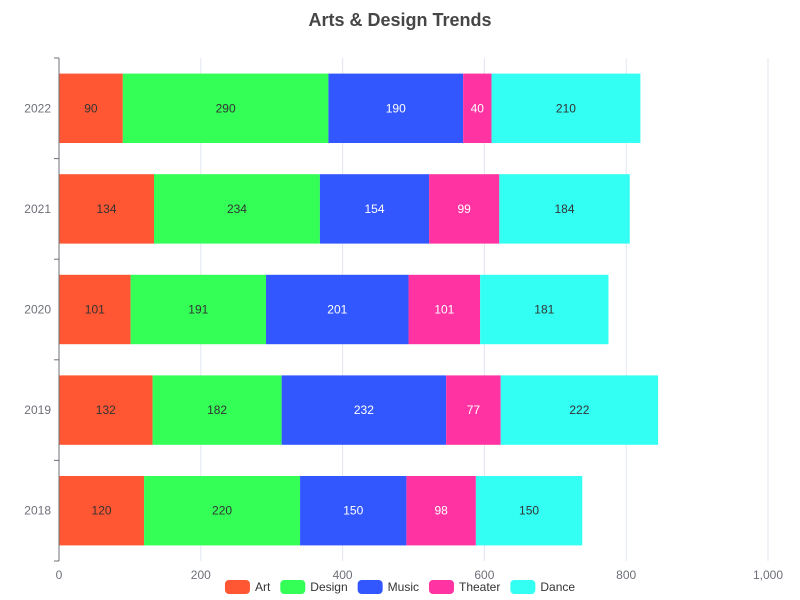 The image size is (800, 600). What do you see at coordinates (59, 575) in the screenshot?
I see `x-tick-label: 0` at bounding box center [59, 575].